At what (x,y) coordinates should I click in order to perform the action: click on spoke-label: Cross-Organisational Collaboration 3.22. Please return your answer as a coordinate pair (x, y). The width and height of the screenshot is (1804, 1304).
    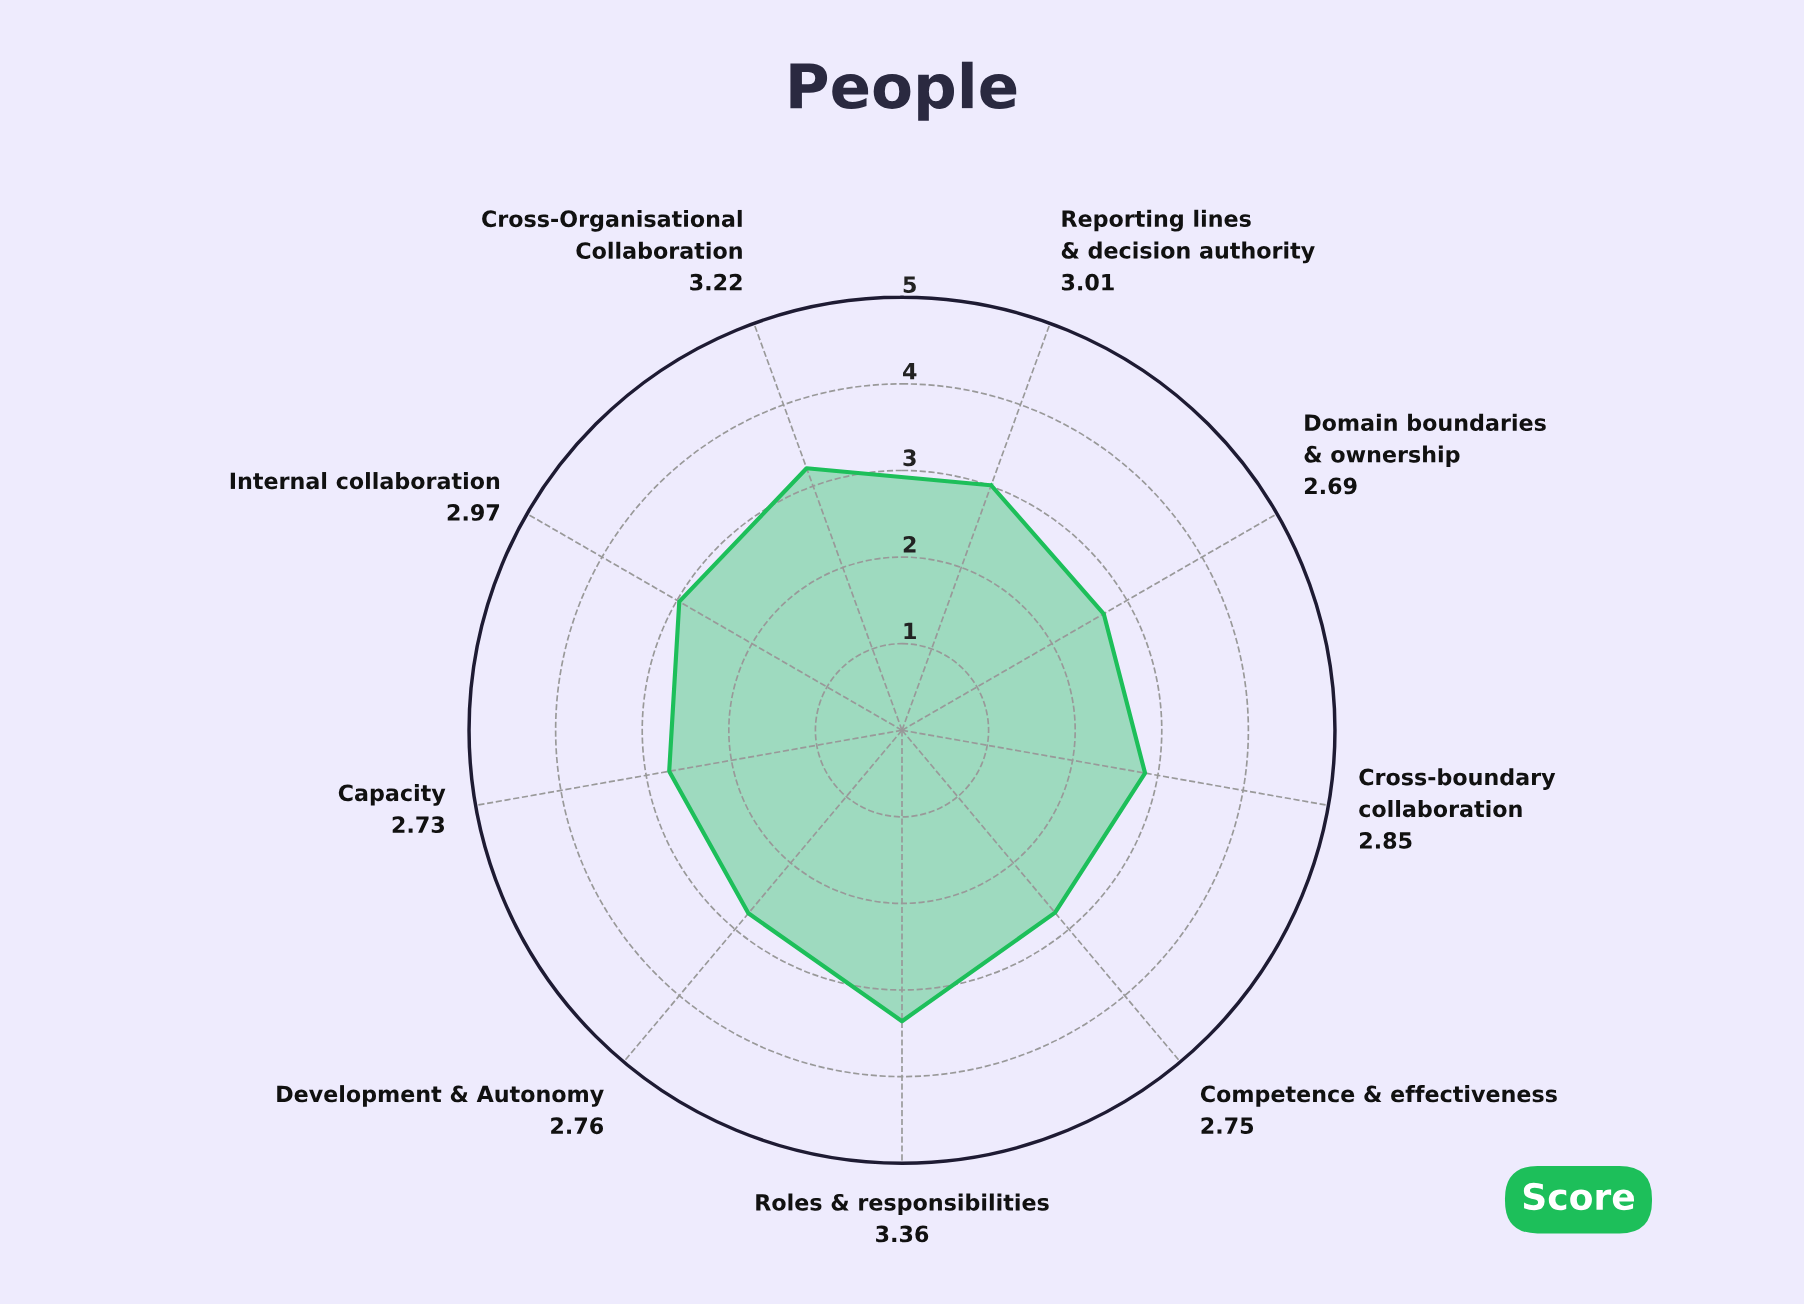
    Looking at the image, I should click on (612, 250).